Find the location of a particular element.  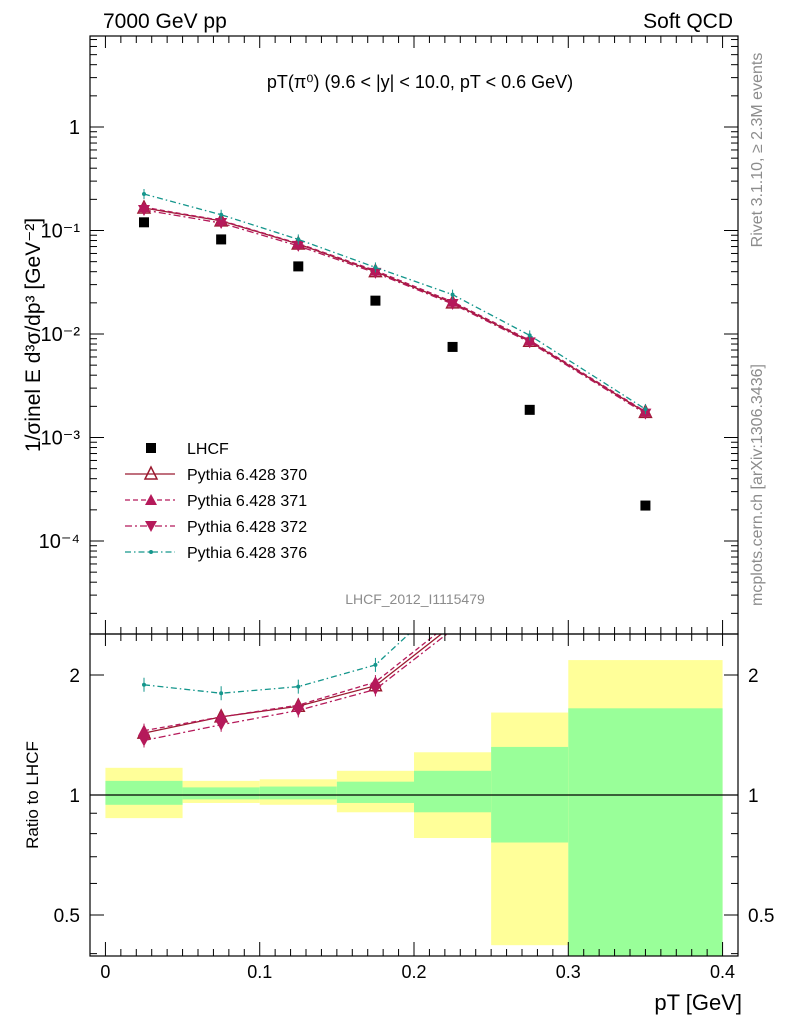

y-tick-label: 10⁻⁴ is located at coordinates (59, 542).